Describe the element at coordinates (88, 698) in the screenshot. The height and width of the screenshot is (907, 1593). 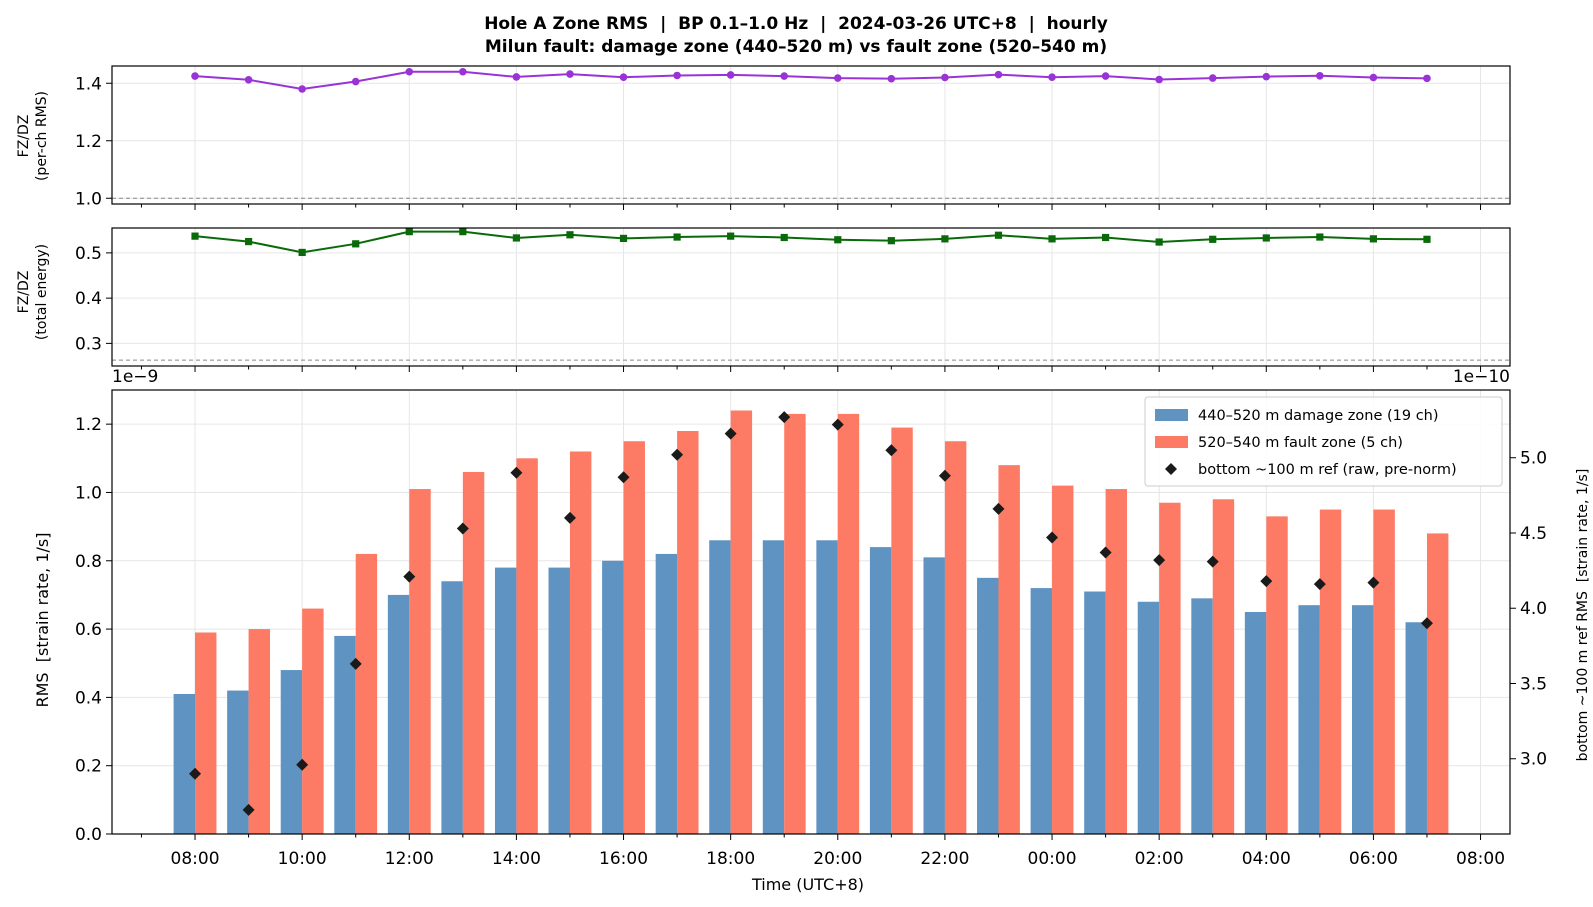
I see `bottom-y-tick-label: 0.4` at that location.